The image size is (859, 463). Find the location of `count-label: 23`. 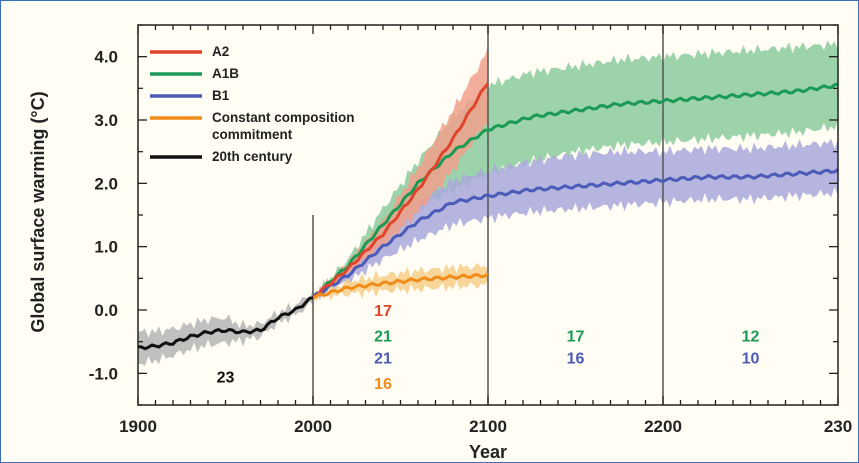

count-label: 23 is located at coordinates (226, 378).